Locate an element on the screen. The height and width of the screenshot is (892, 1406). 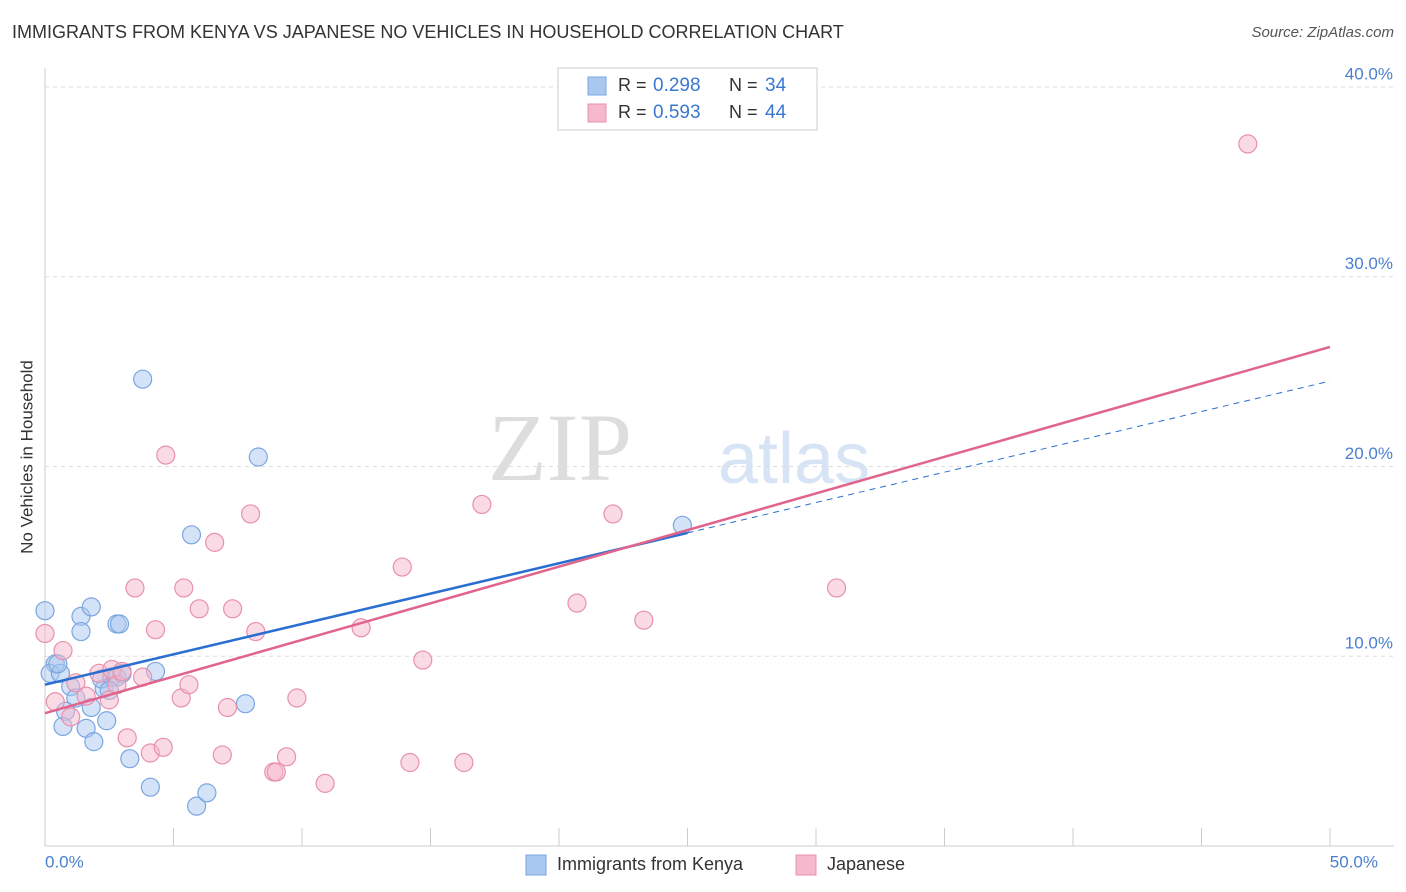
trend-extension is located at coordinates (1009, 457).